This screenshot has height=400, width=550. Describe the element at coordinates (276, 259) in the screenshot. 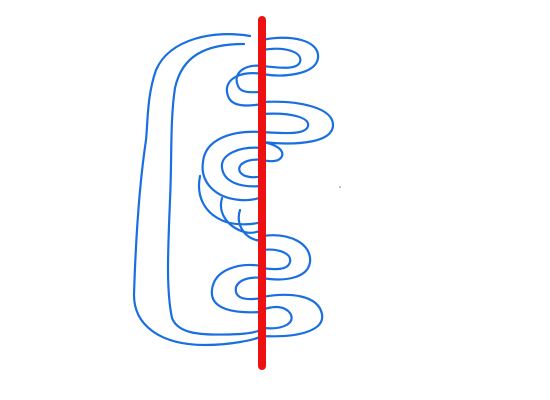

I see `lower-meander-inner-stroke` at that location.